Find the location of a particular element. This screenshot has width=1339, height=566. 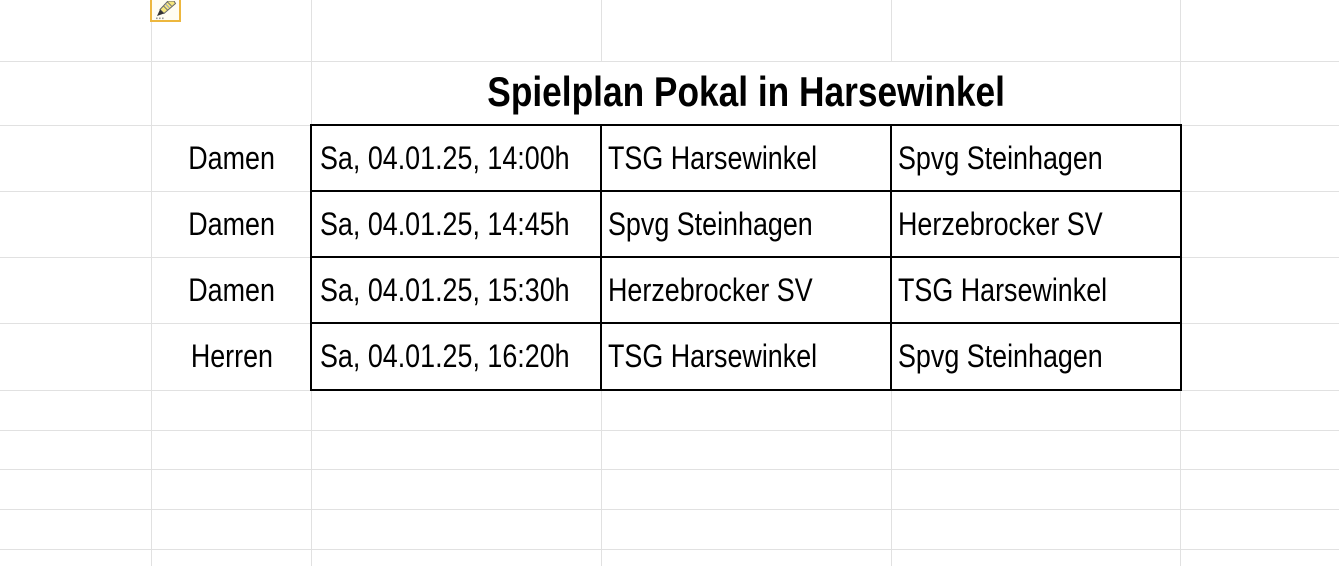

cell-datetime: Sa, 04.01.25, 14:00h is located at coordinates (459, 158).